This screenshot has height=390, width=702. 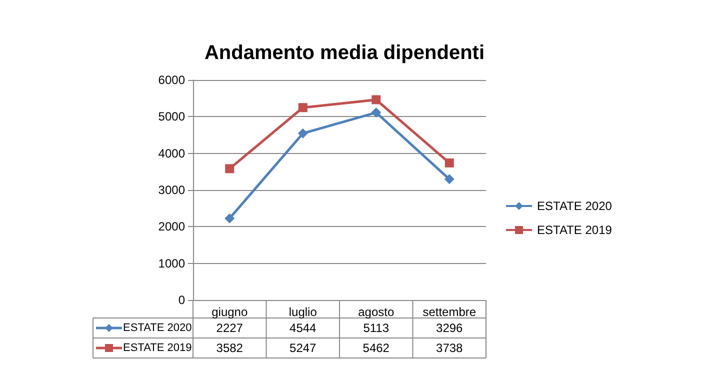 I want to click on data-label: 3738, so click(x=450, y=348).